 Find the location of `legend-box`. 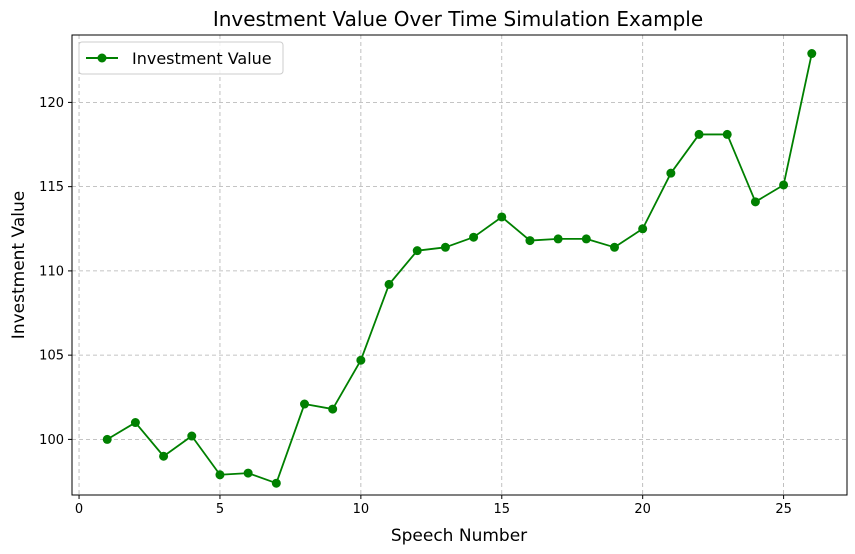

legend-box is located at coordinates (181, 58).